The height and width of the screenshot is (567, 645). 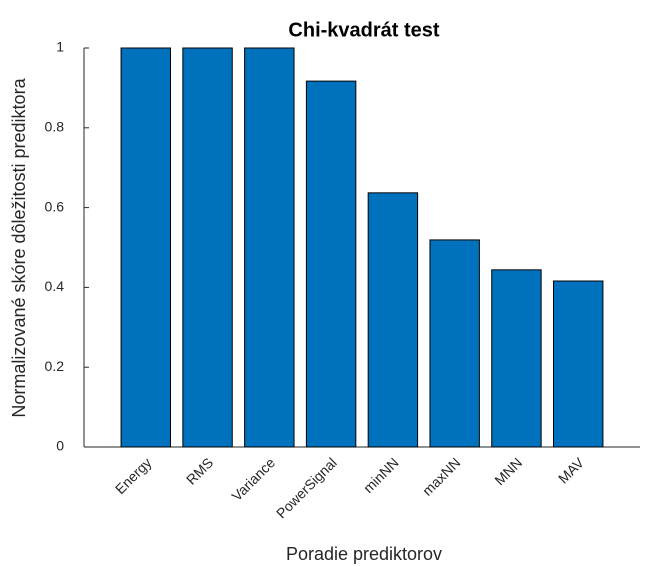 I want to click on chart-title: Chi-kvadrát test, so click(x=363, y=30).